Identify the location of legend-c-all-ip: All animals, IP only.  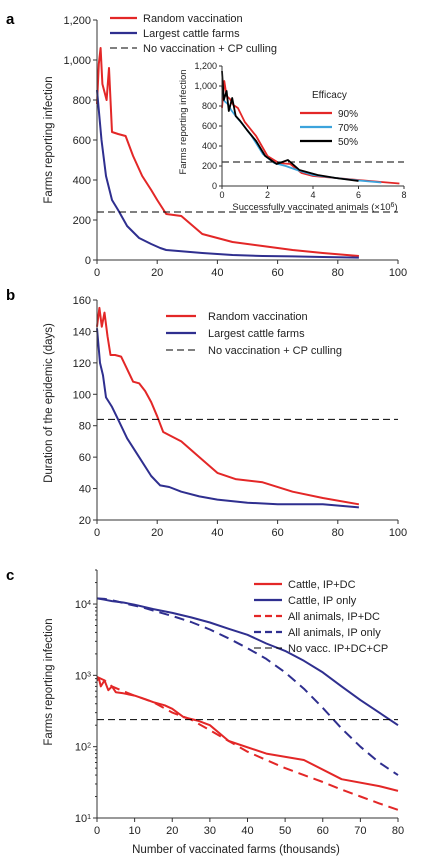
(334, 633).